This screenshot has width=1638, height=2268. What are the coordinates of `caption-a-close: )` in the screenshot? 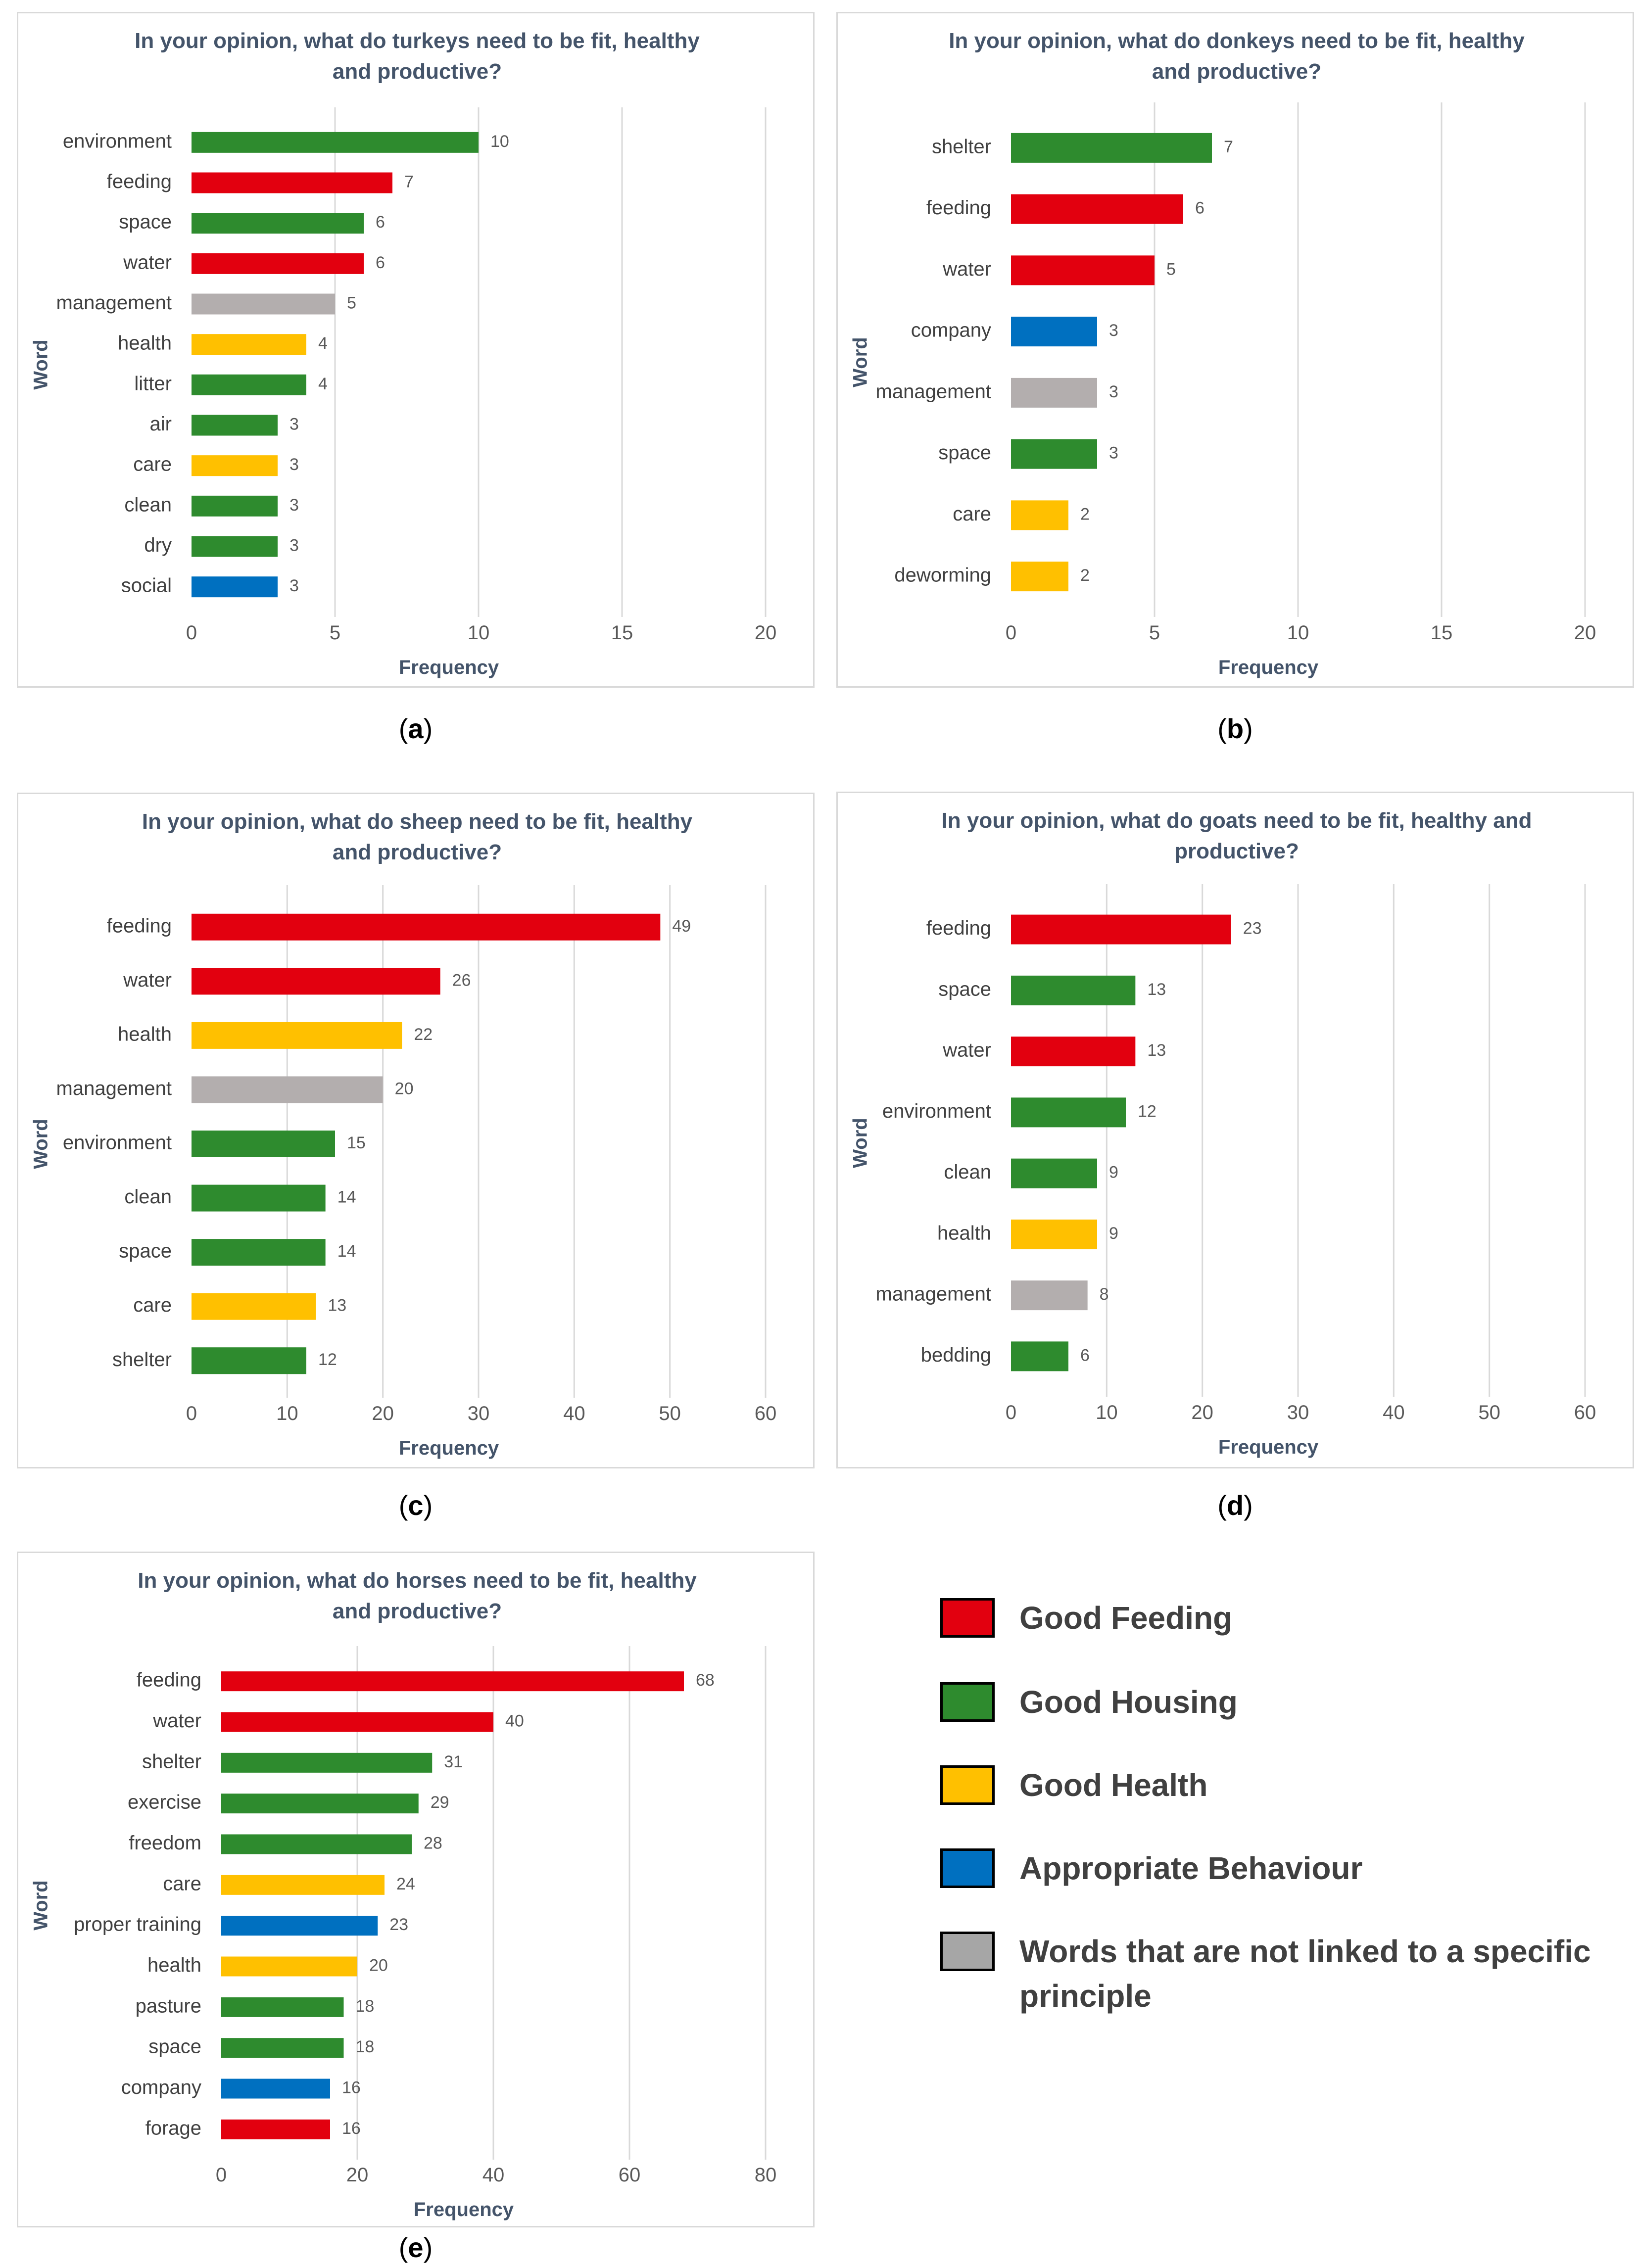 It's located at (428, 728).